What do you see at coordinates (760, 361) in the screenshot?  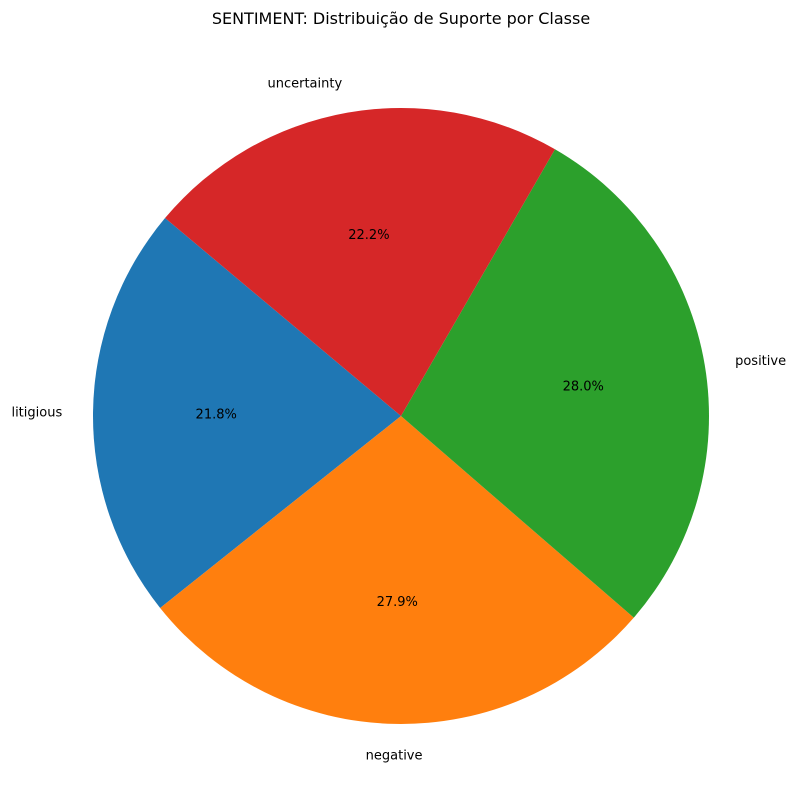 I see `slice-label-positive: positive` at bounding box center [760, 361].